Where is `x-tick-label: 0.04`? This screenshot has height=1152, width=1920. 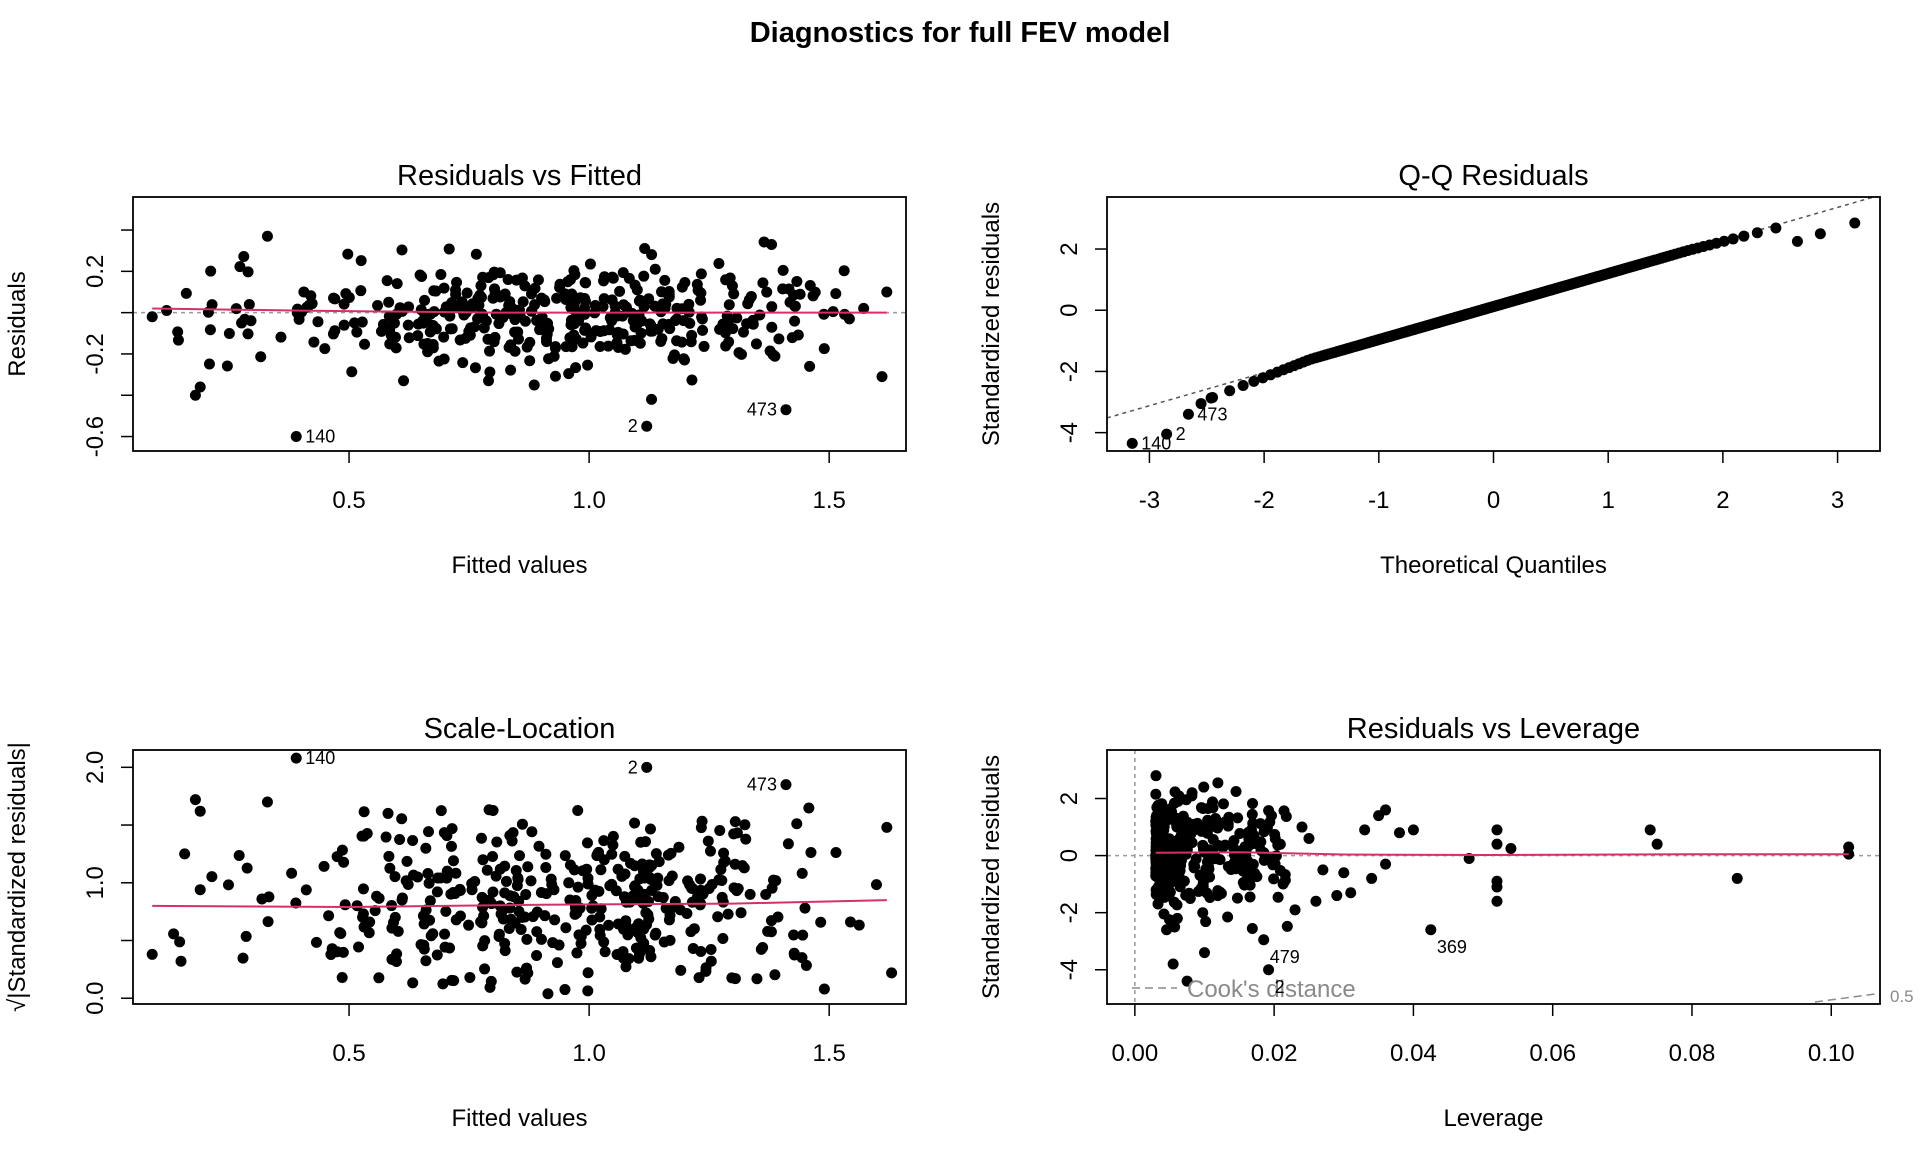 x-tick-label: 0.04 is located at coordinates (1413, 1053).